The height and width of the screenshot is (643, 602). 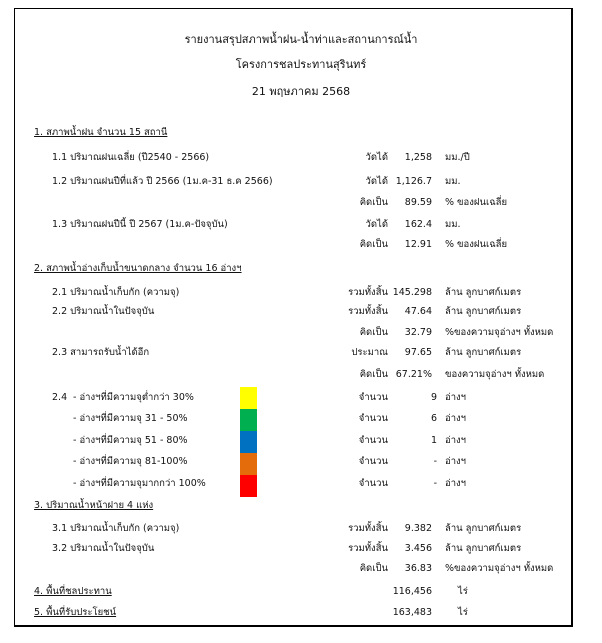 What do you see at coordinates (412, 612) in the screenshot?
I see `benefit-area-value: 163,483` at bounding box center [412, 612].